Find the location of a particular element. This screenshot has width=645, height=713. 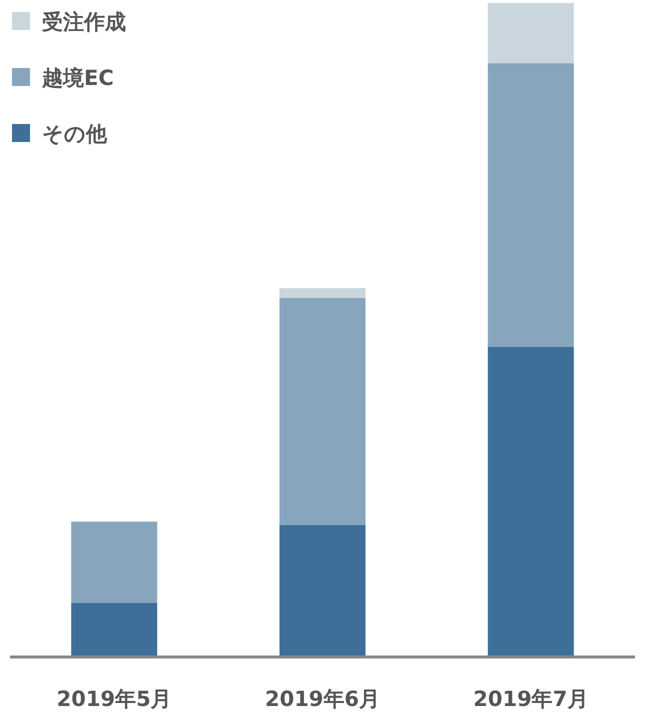

x-tick-label: 2019年6月 is located at coordinates (322, 699).